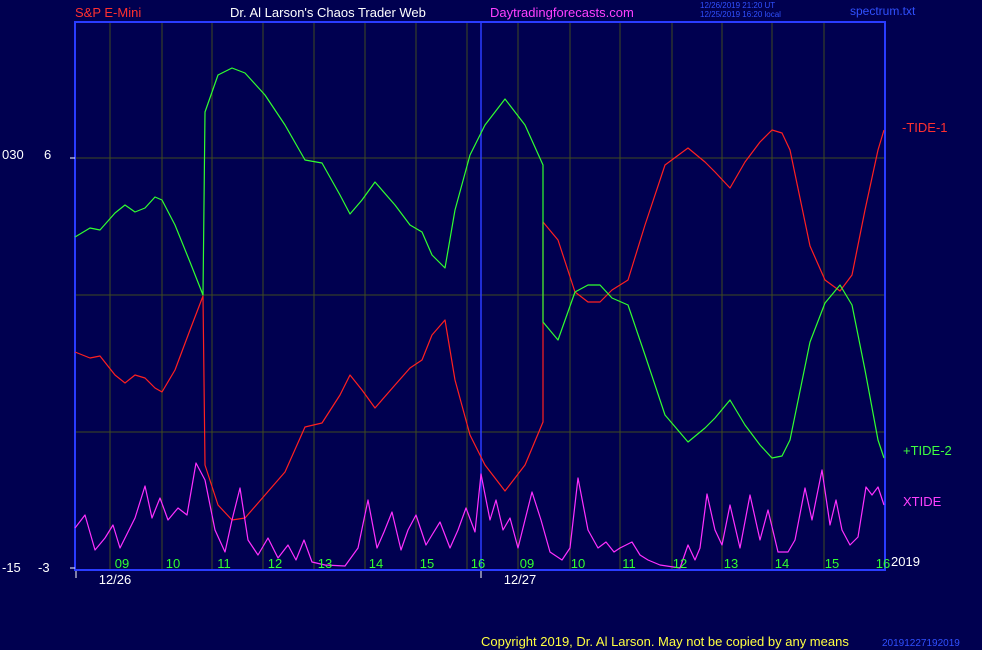 The height and width of the screenshot is (650, 982). Describe the element at coordinates (44, 567) in the screenshot. I see `left-axis-inner-bottom: -3` at that location.